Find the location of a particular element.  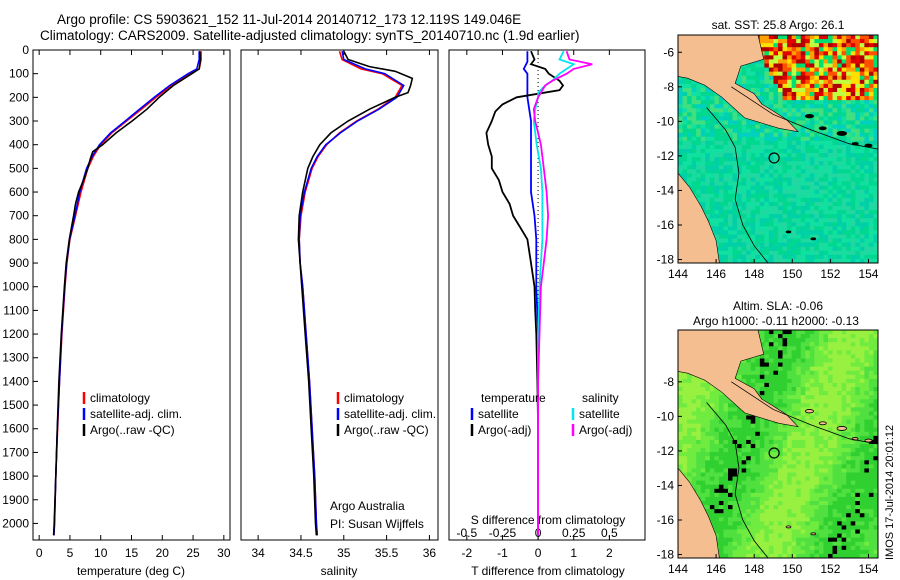

temperature-axis-tick-label: 25 is located at coordinates (193, 553).